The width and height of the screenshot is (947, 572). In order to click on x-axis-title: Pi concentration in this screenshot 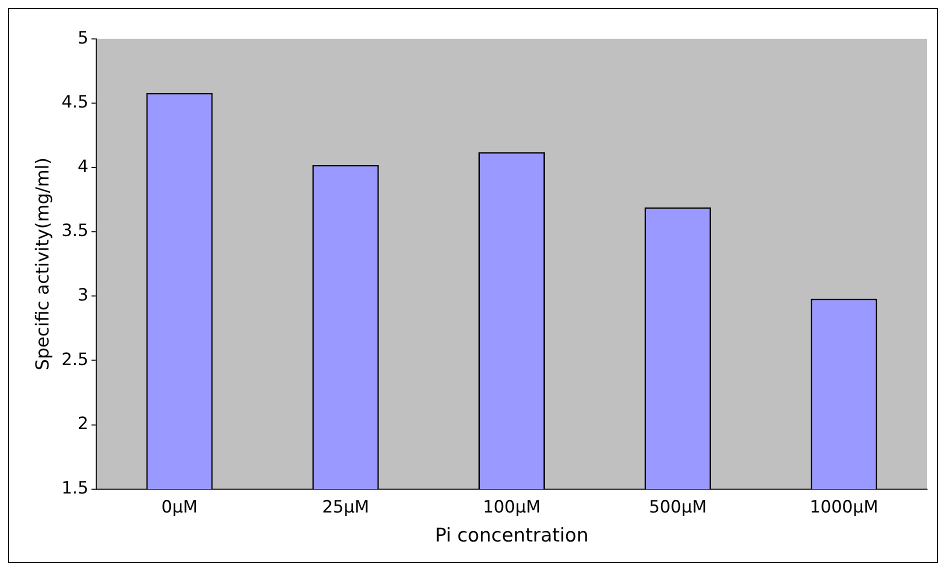, I will do `click(511, 535)`.